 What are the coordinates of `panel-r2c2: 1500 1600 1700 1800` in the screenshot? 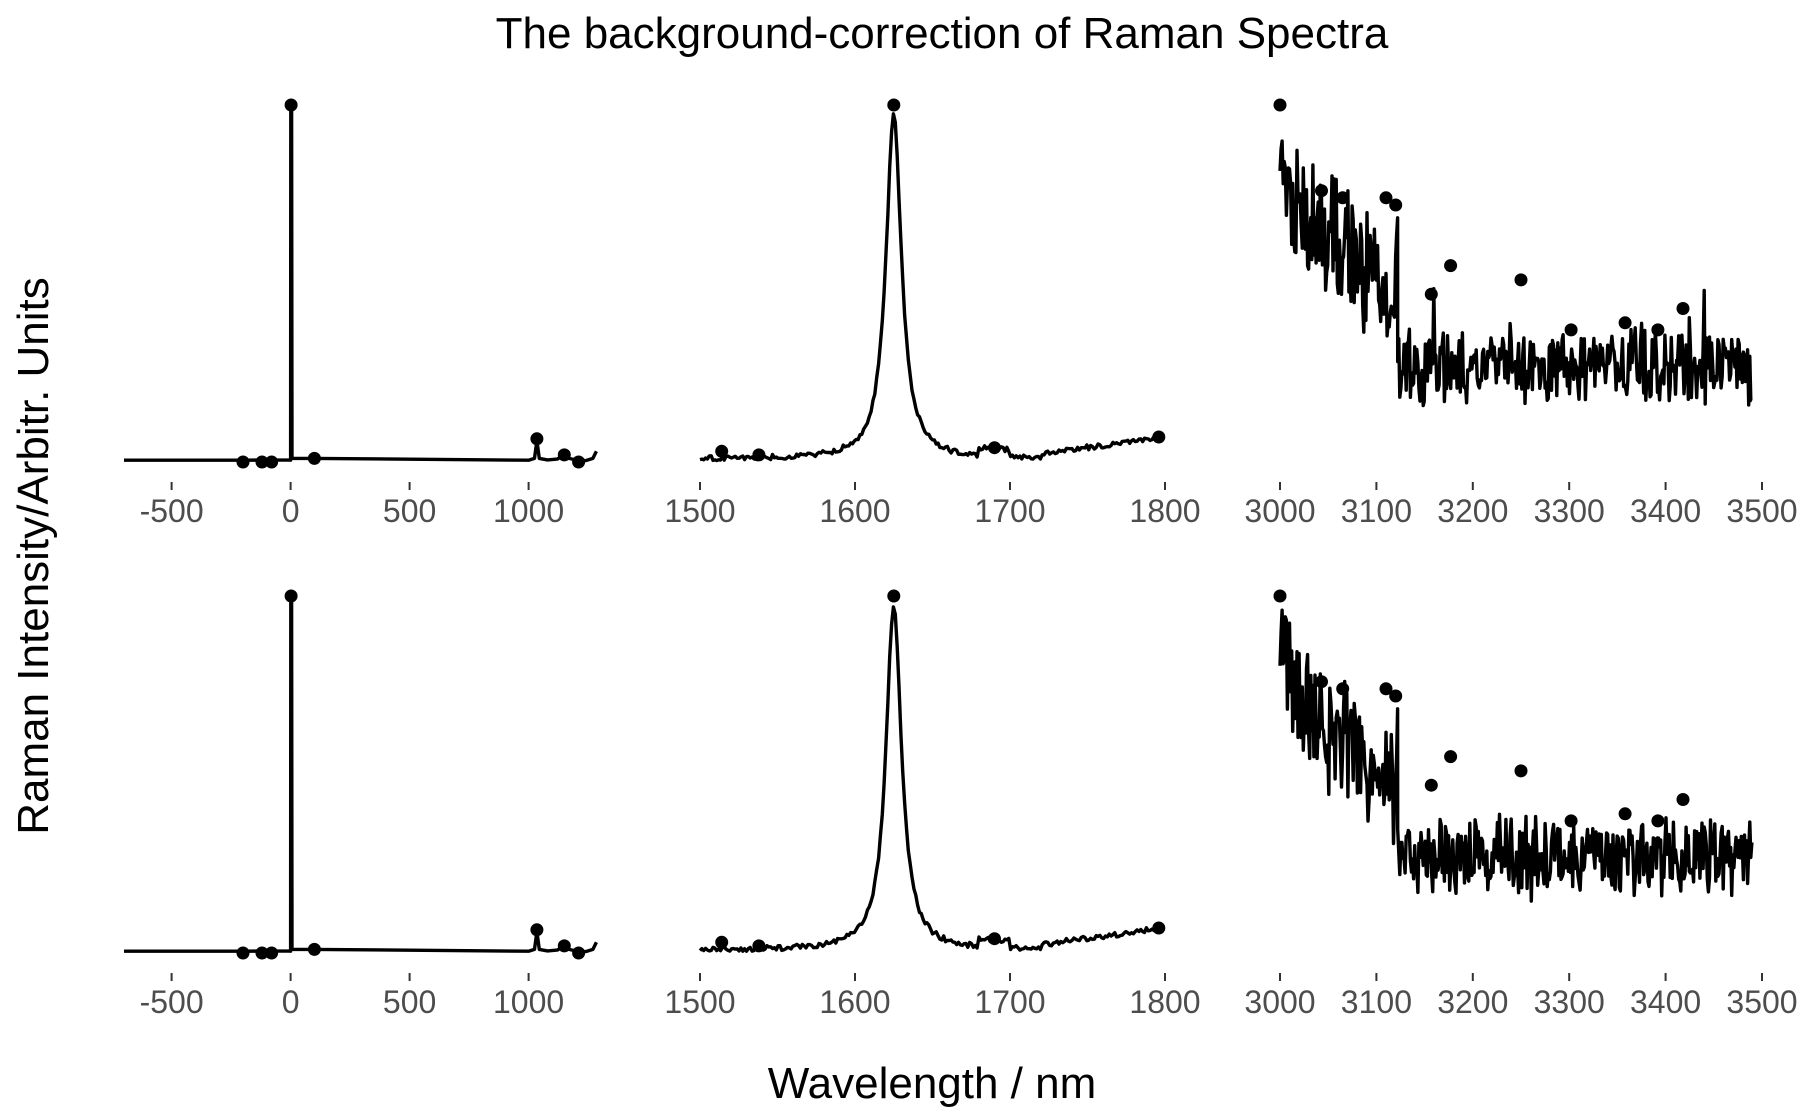 It's located at (932, 804).